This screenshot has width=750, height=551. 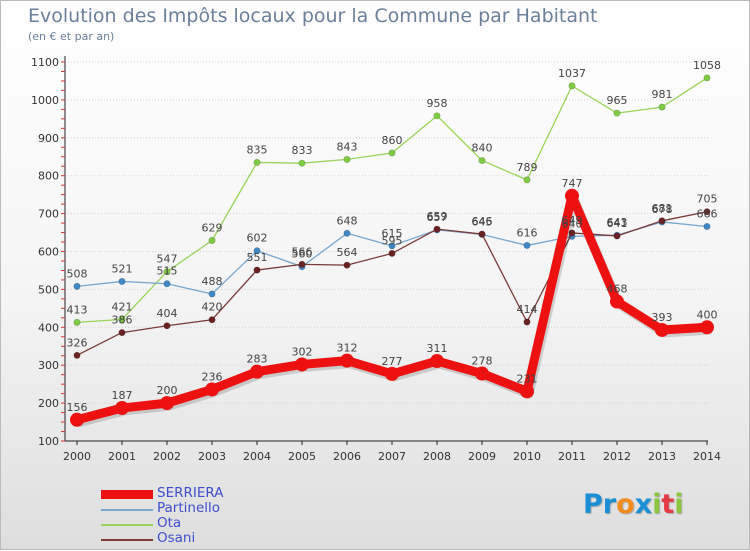 I want to click on data-label-serriera: 302, so click(x=302, y=351).